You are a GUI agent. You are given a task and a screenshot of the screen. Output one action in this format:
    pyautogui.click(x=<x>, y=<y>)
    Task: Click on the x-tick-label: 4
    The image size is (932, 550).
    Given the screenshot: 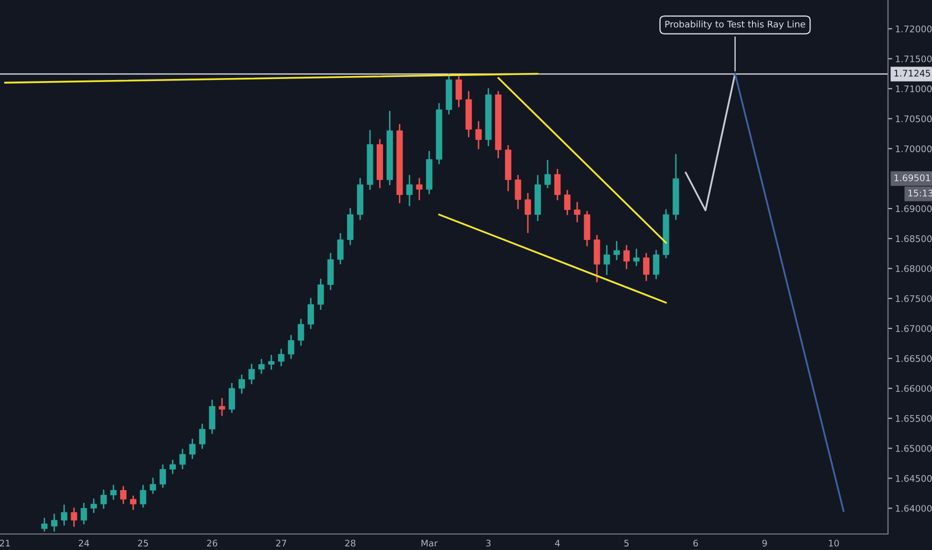 What is the action you would take?
    pyautogui.click(x=557, y=543)
    